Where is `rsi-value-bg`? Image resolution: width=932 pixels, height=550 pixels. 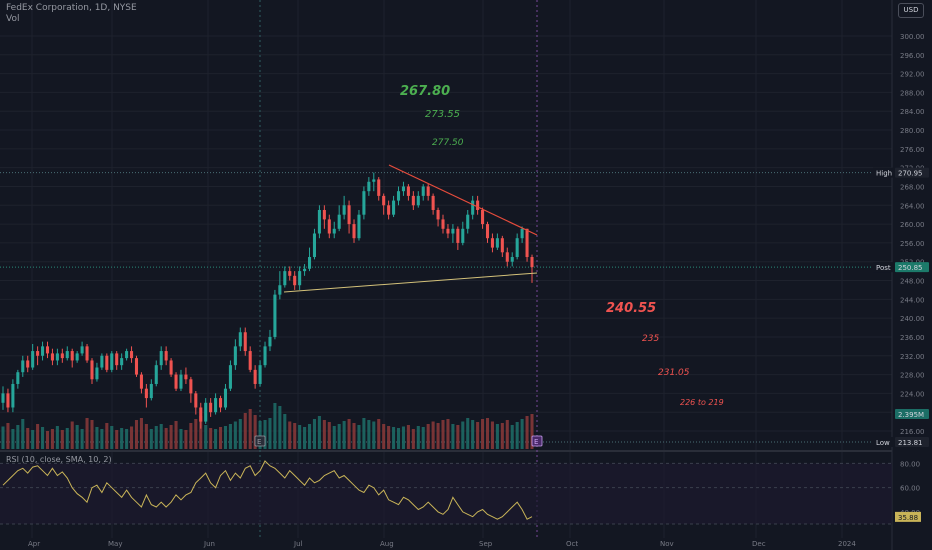 rsi-value-bg is located at coordinates (908, 516).